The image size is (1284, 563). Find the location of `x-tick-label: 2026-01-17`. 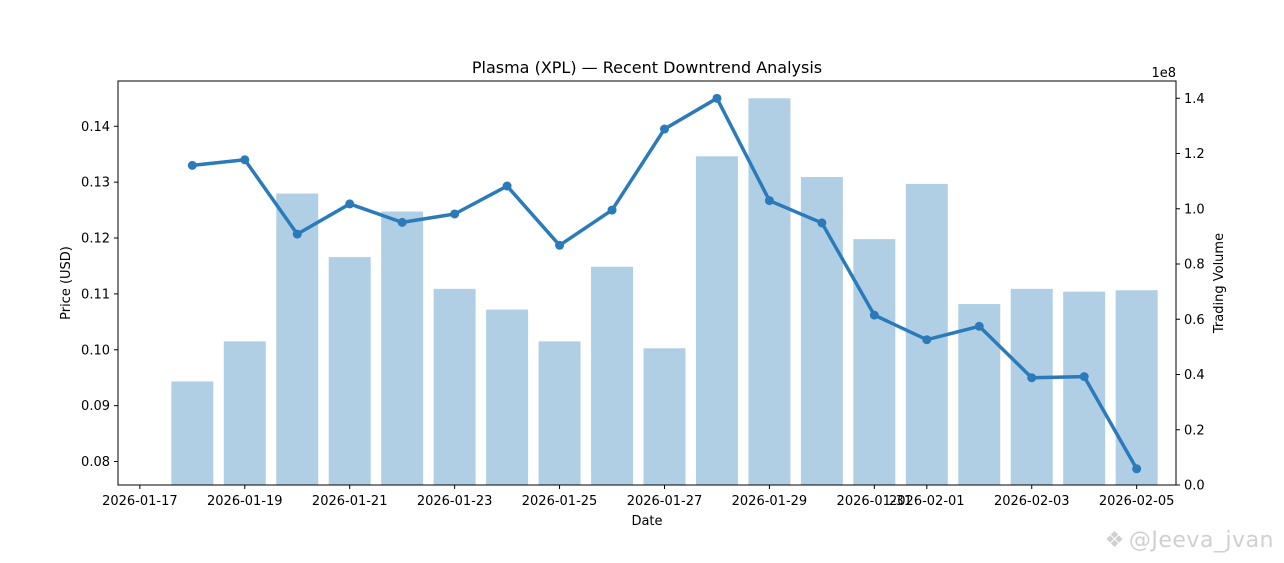

x-tick-label: 2026-01-17 is located at coordinates (140, 501).